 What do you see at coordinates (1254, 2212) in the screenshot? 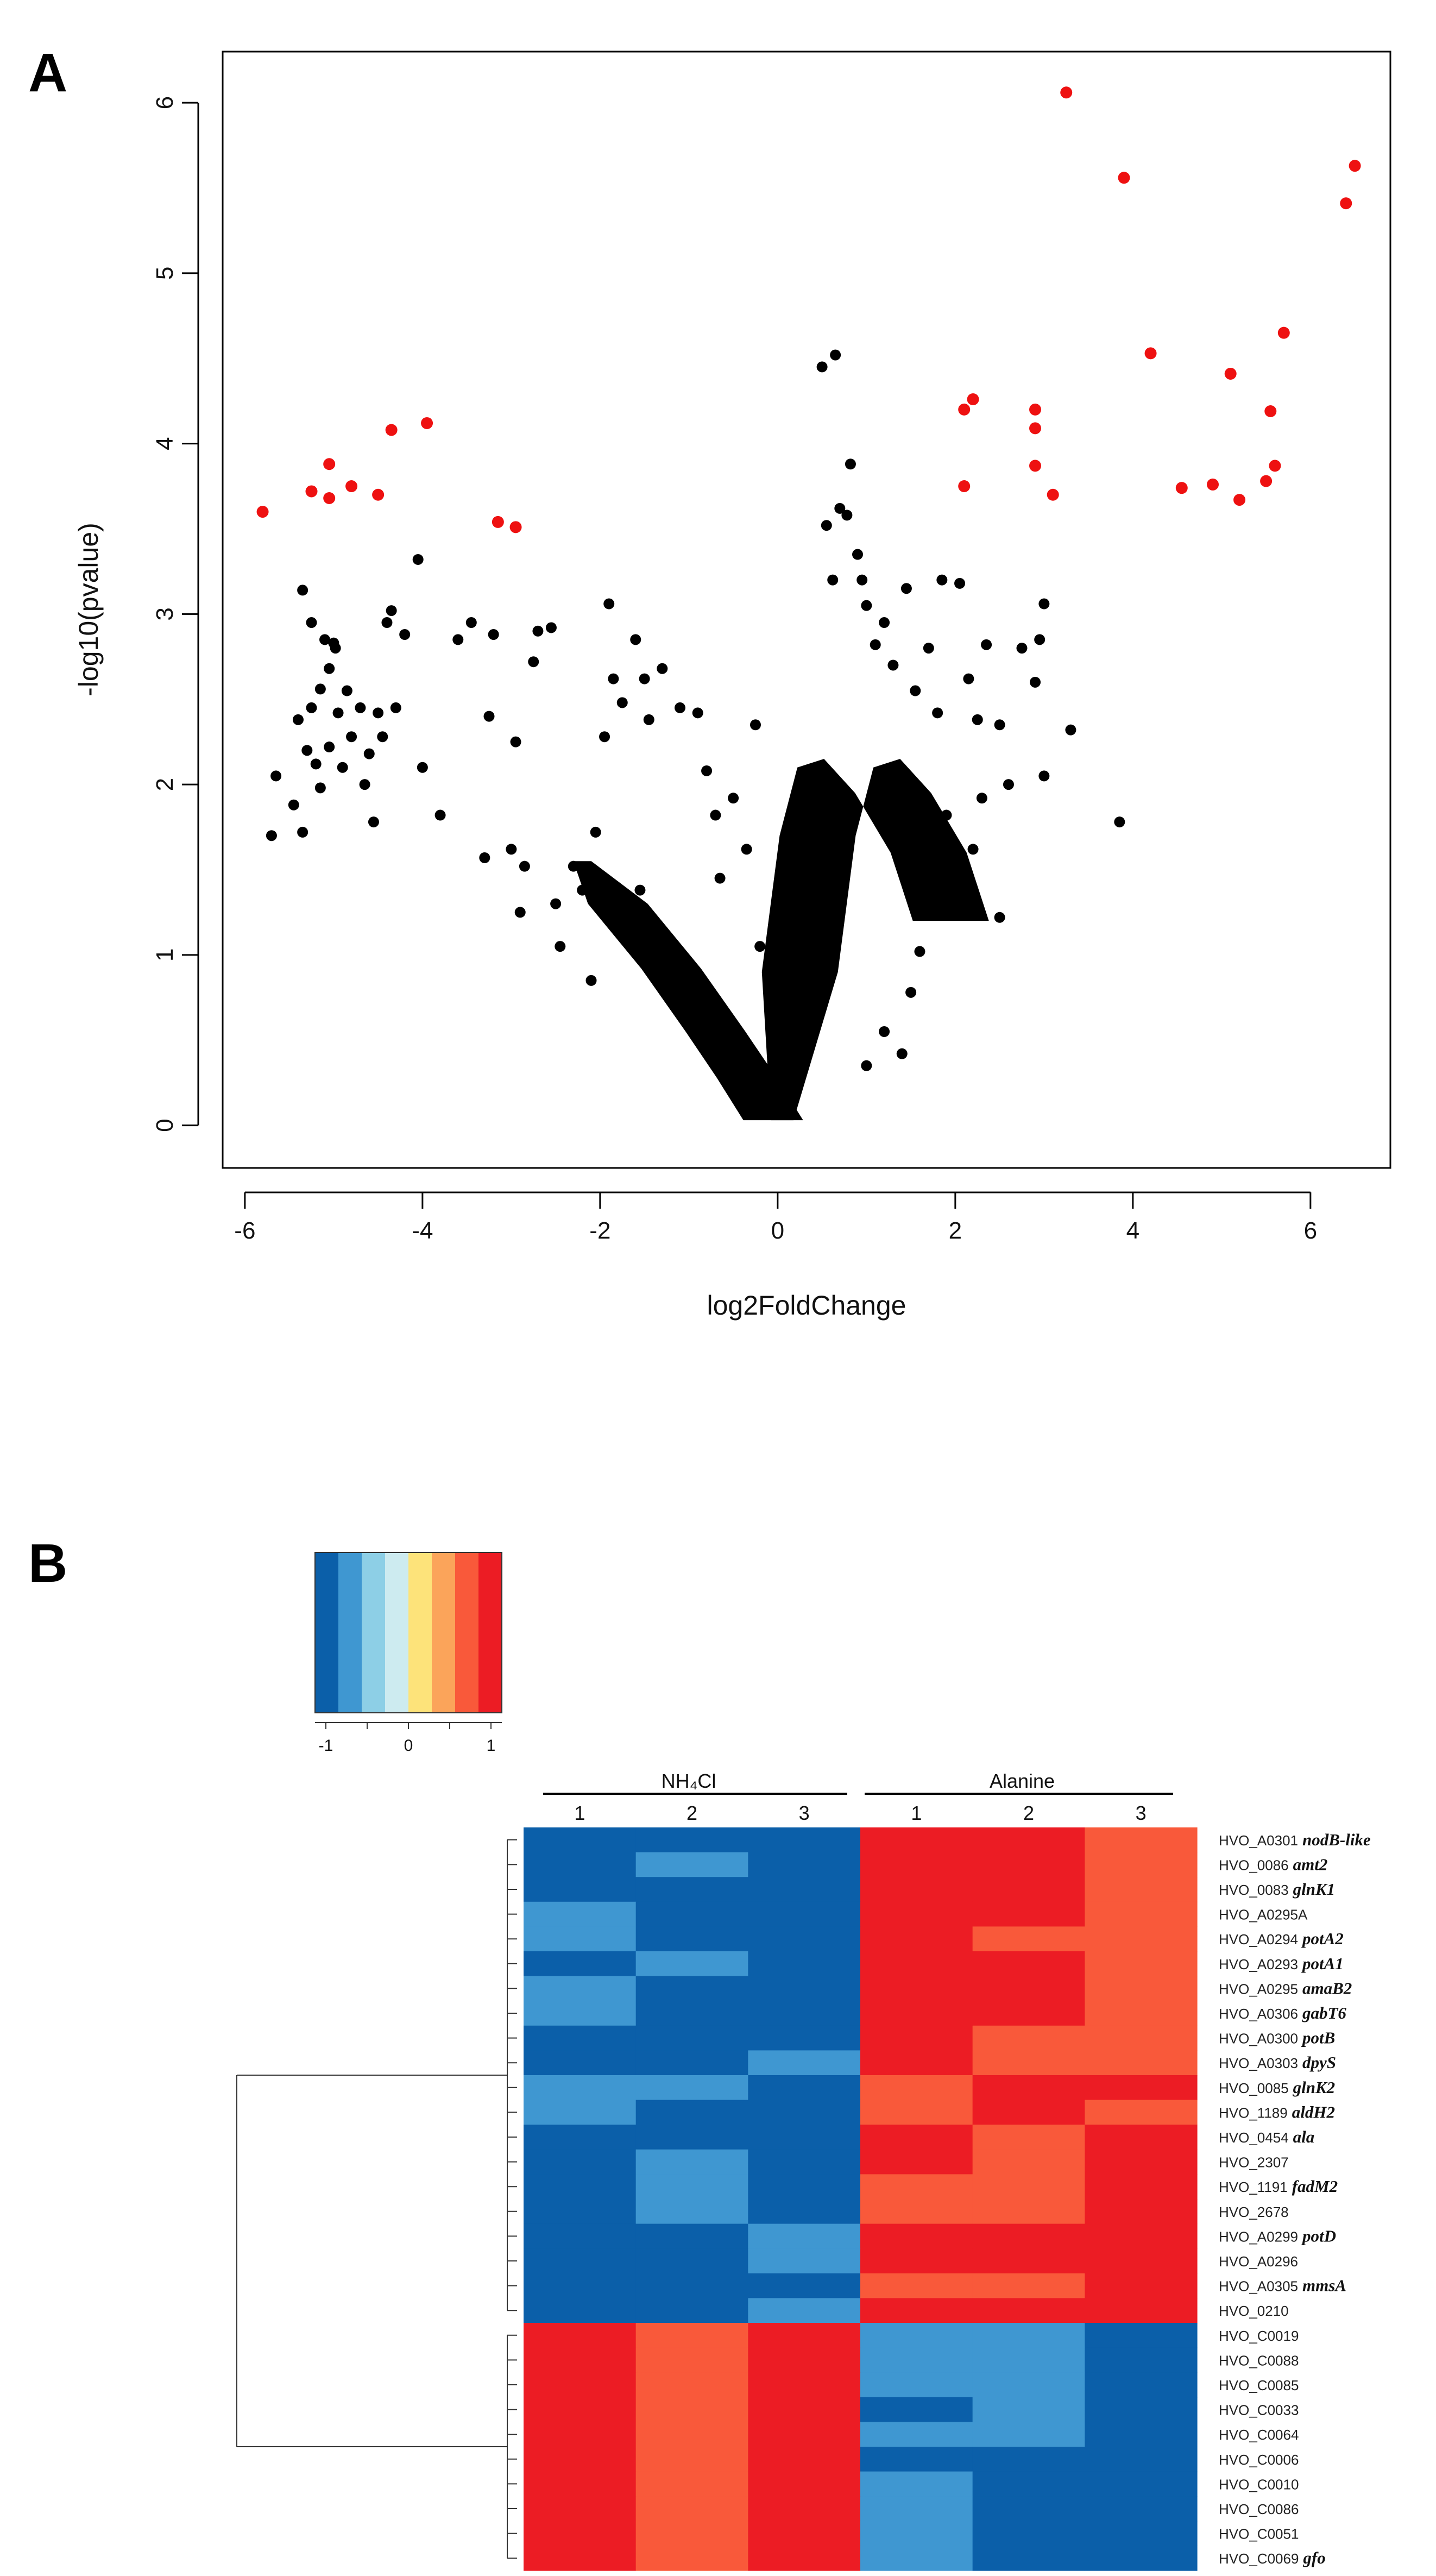
I see `row-label: HVO_2678` at bounding box center [1254, 2212].